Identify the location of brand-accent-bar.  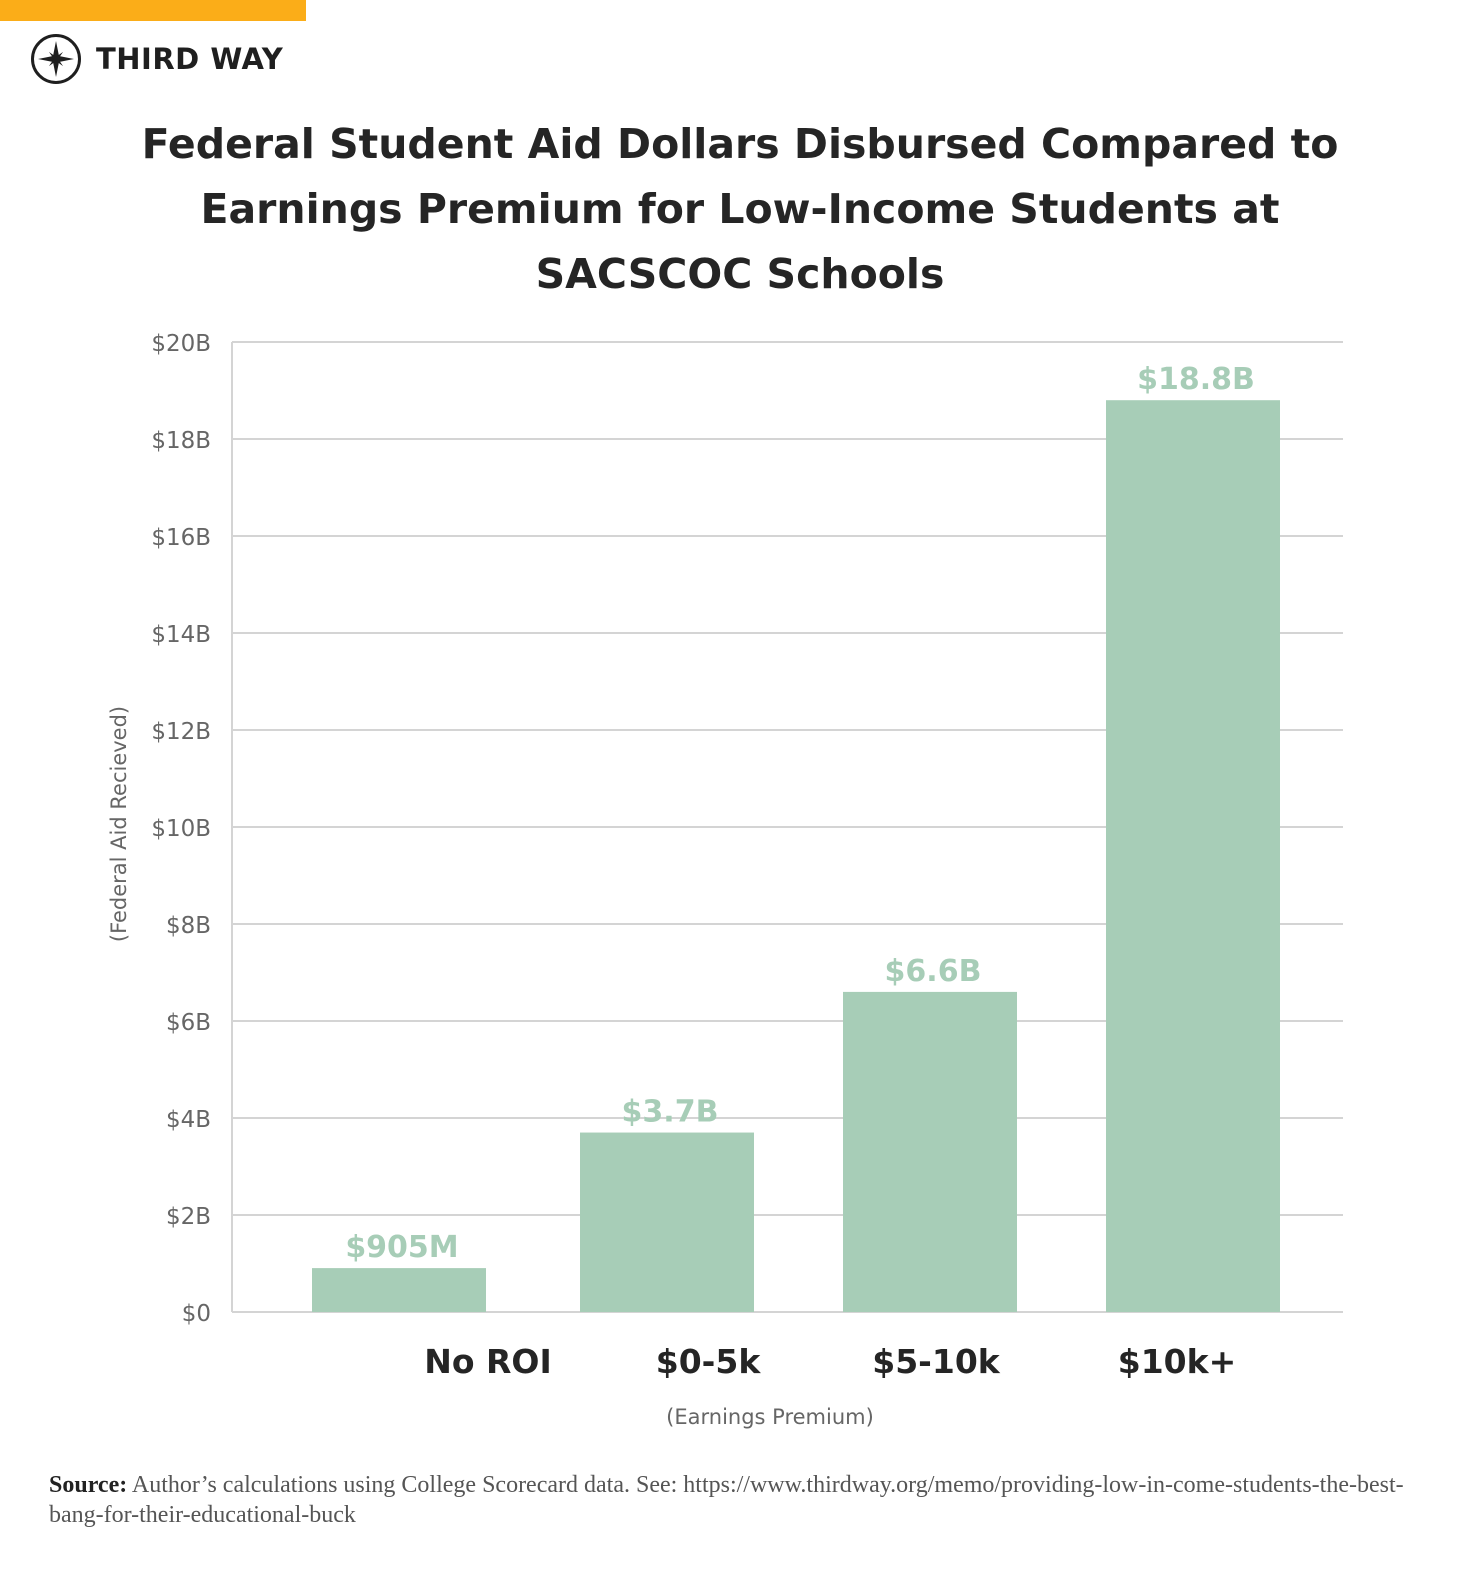
(153, 10).